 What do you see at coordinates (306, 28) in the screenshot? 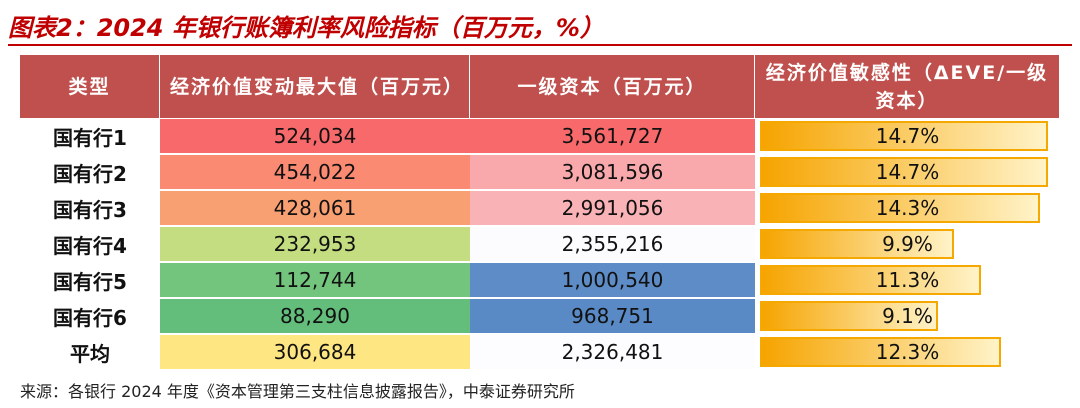
I see `title: 图表2：2024 年银行账簿利率风险指标（百万元，%）` at bounding box center [306, 28].